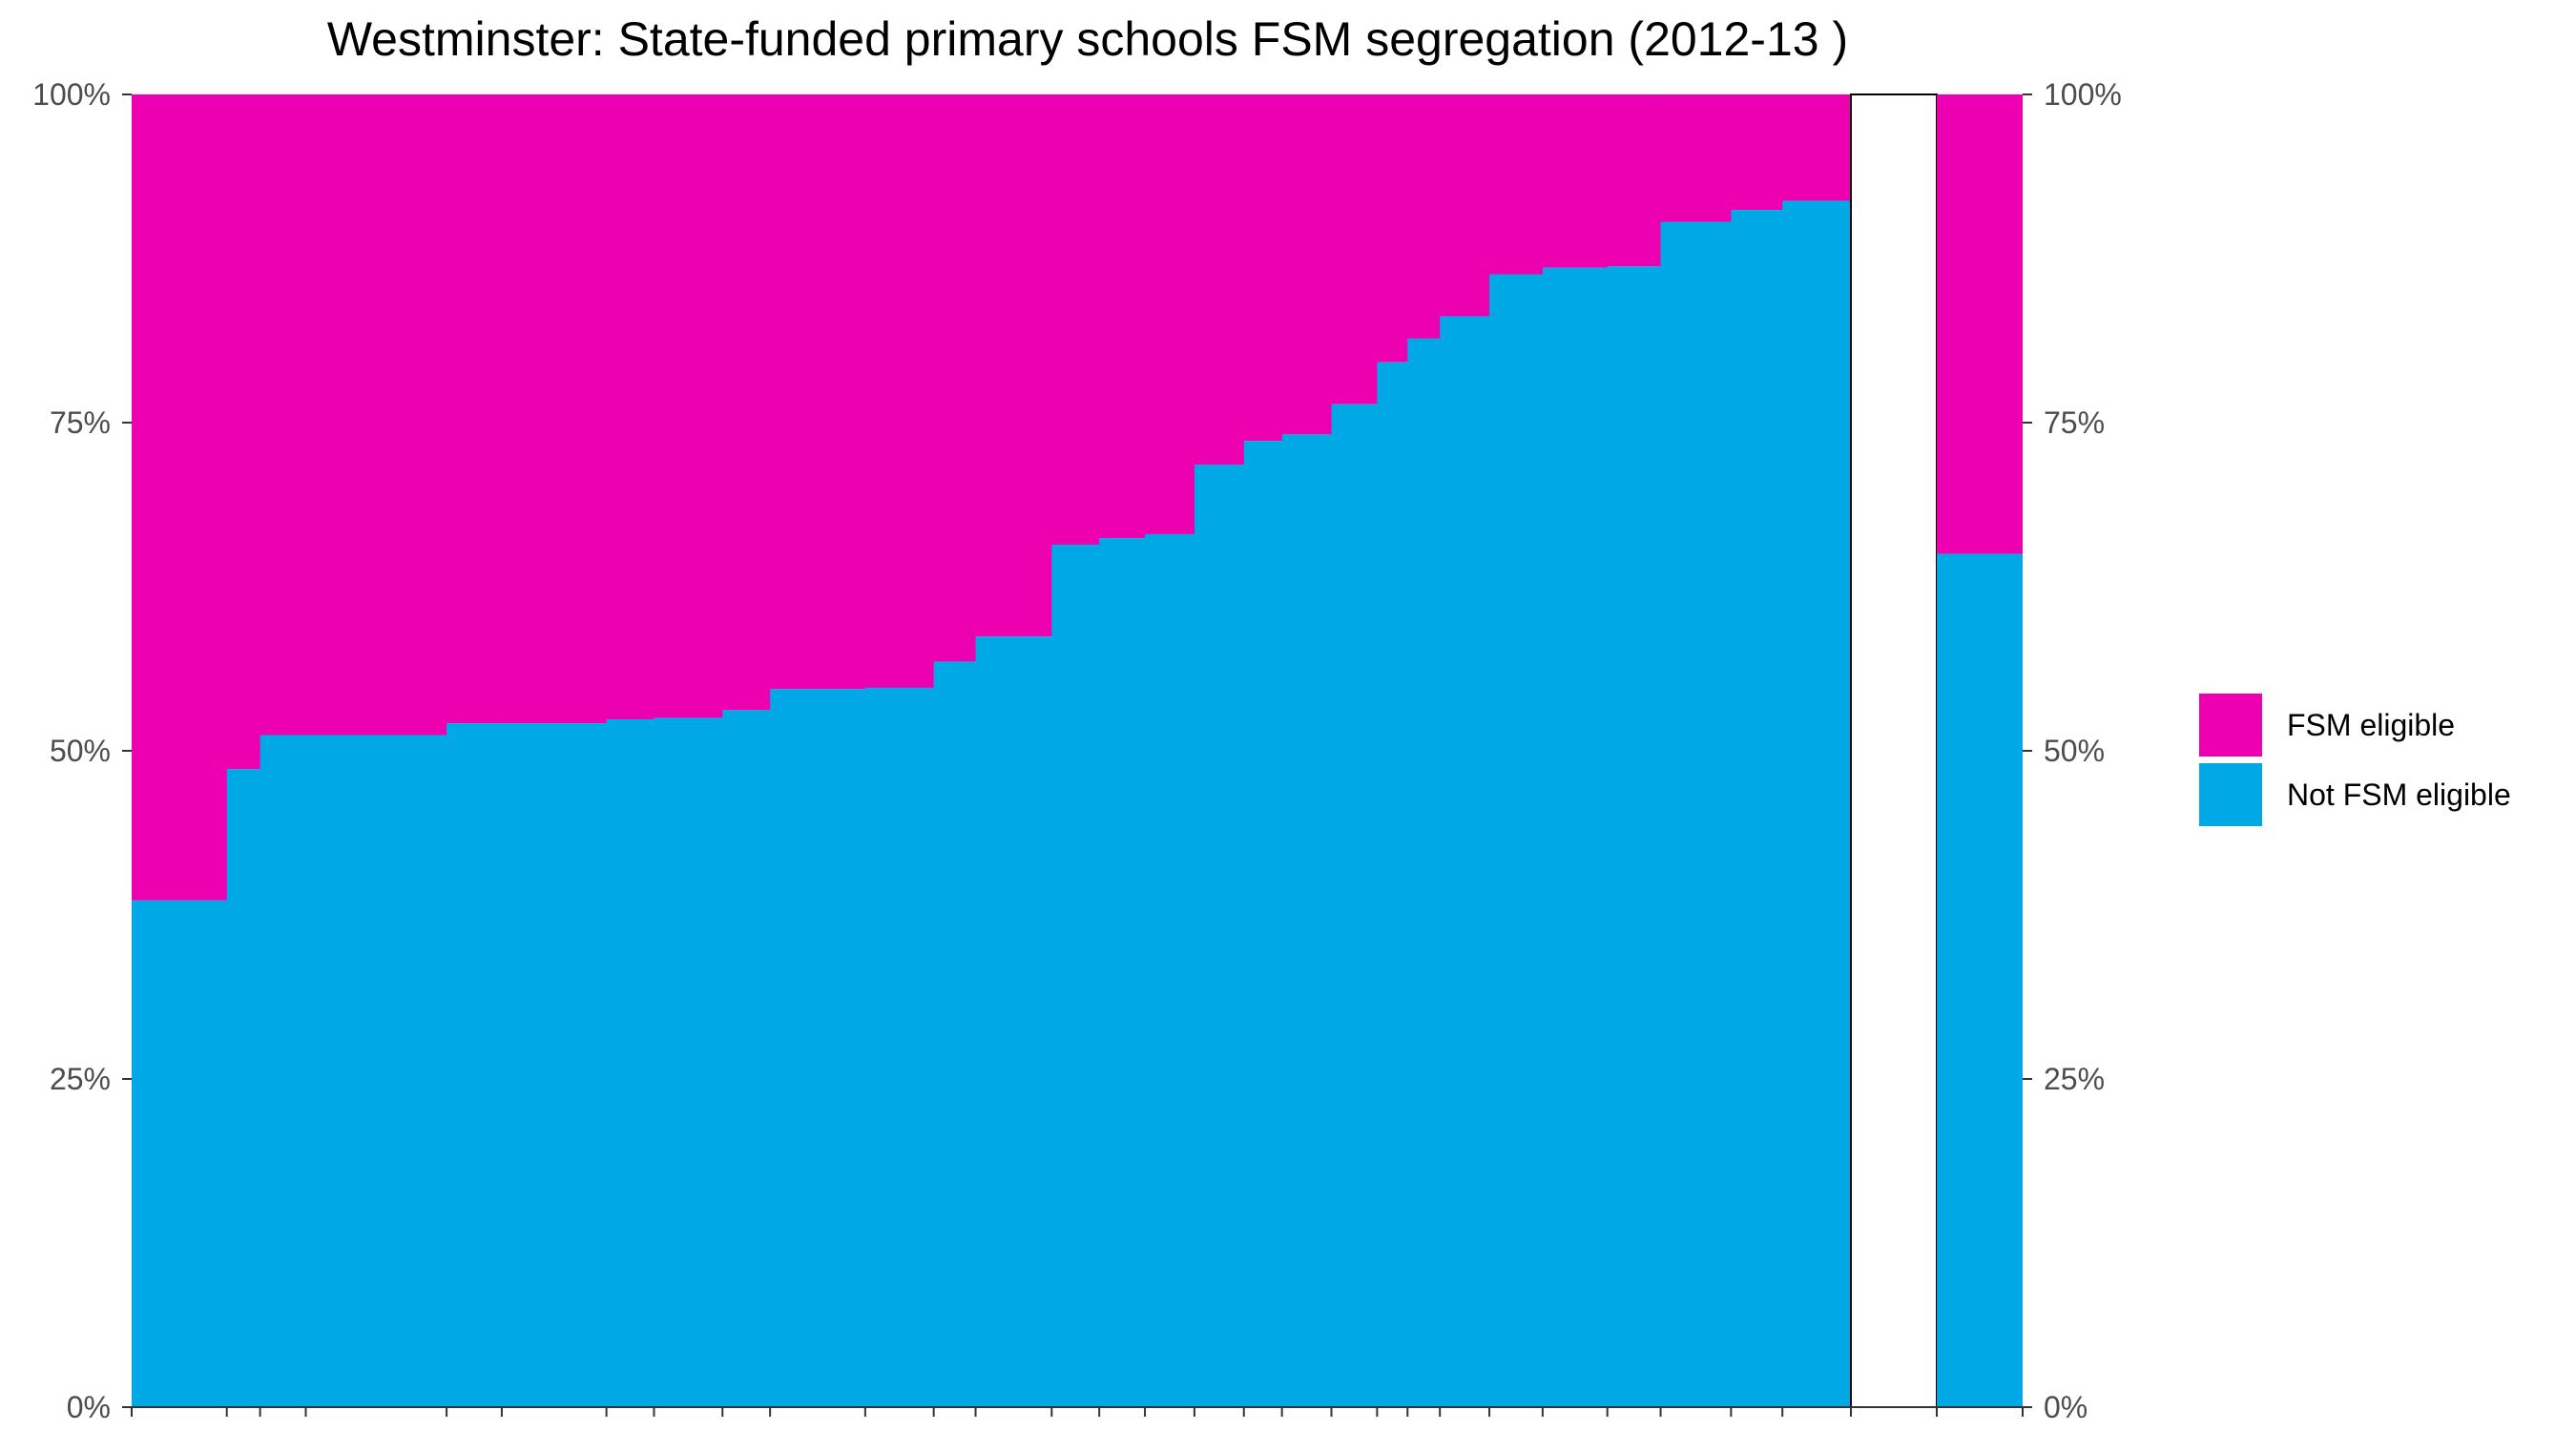 This screenshot has height=1431, width=2576. I want to click on bar-not-fsm-eligible-overall, so click(1980, 980).